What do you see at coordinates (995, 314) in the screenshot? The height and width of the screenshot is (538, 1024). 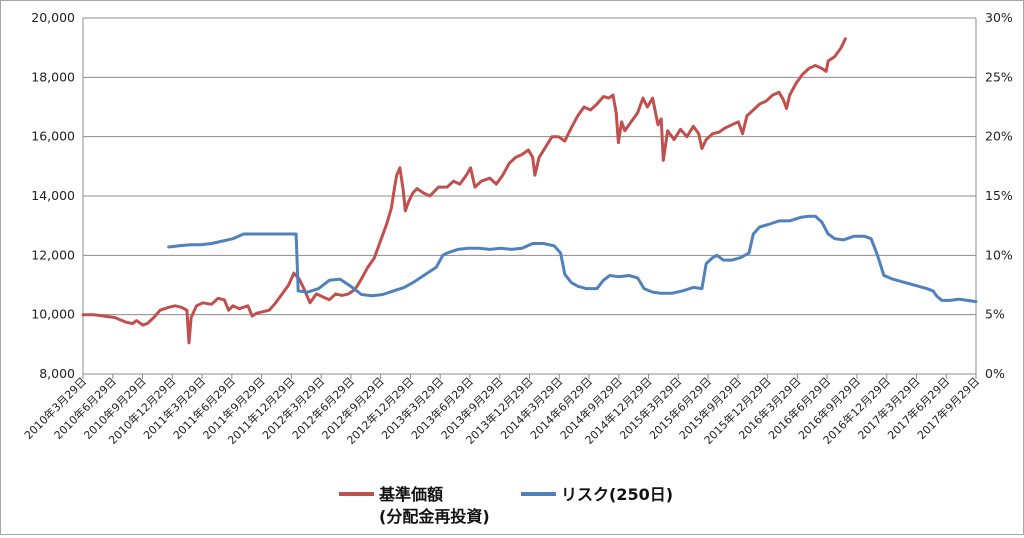 I see `right-axis-tick-label: 5%` at bounding box center [995, 314].